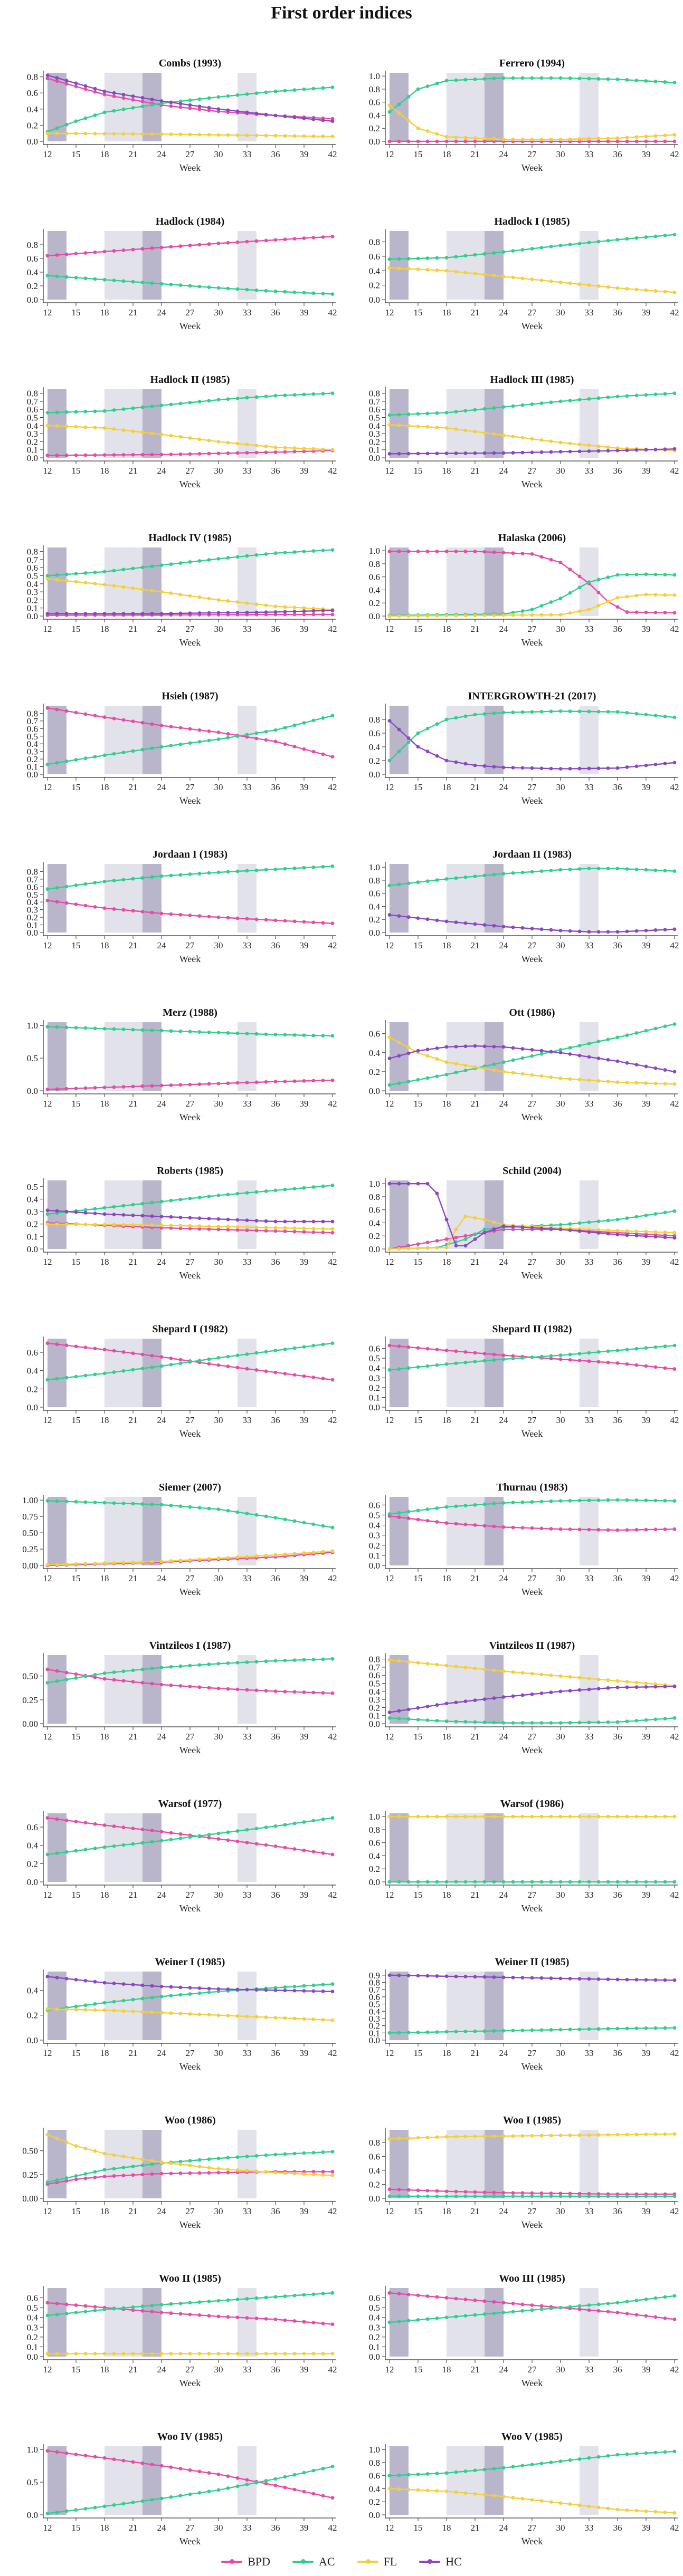 This screenshot has width=683, height=2576. What do you see at coordinates (532, 380) in the screenshot?
I see `chart-title: Hadlock III (1985)` at bounding box center [532, 380].